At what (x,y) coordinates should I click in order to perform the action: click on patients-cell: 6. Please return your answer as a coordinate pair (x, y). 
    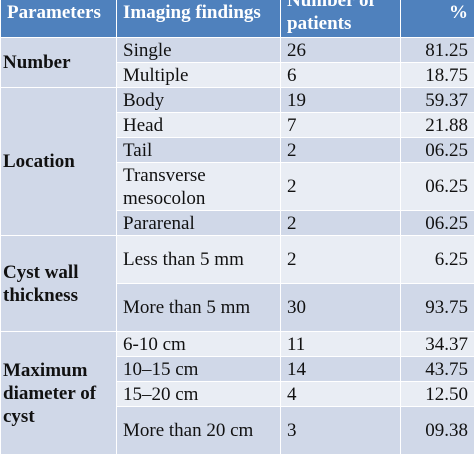
    Looking at the image, I should click on (340, 75).